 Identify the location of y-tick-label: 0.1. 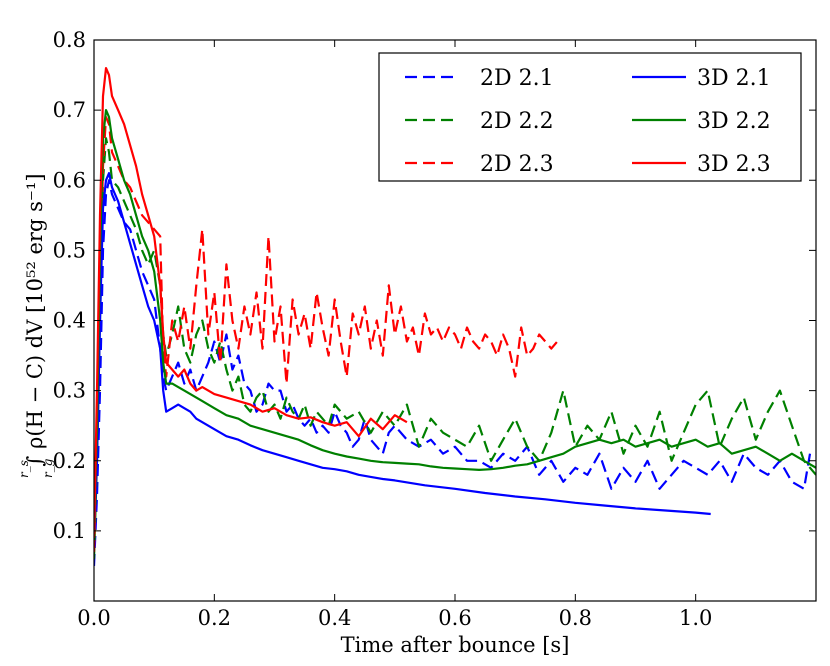
(69, 531).